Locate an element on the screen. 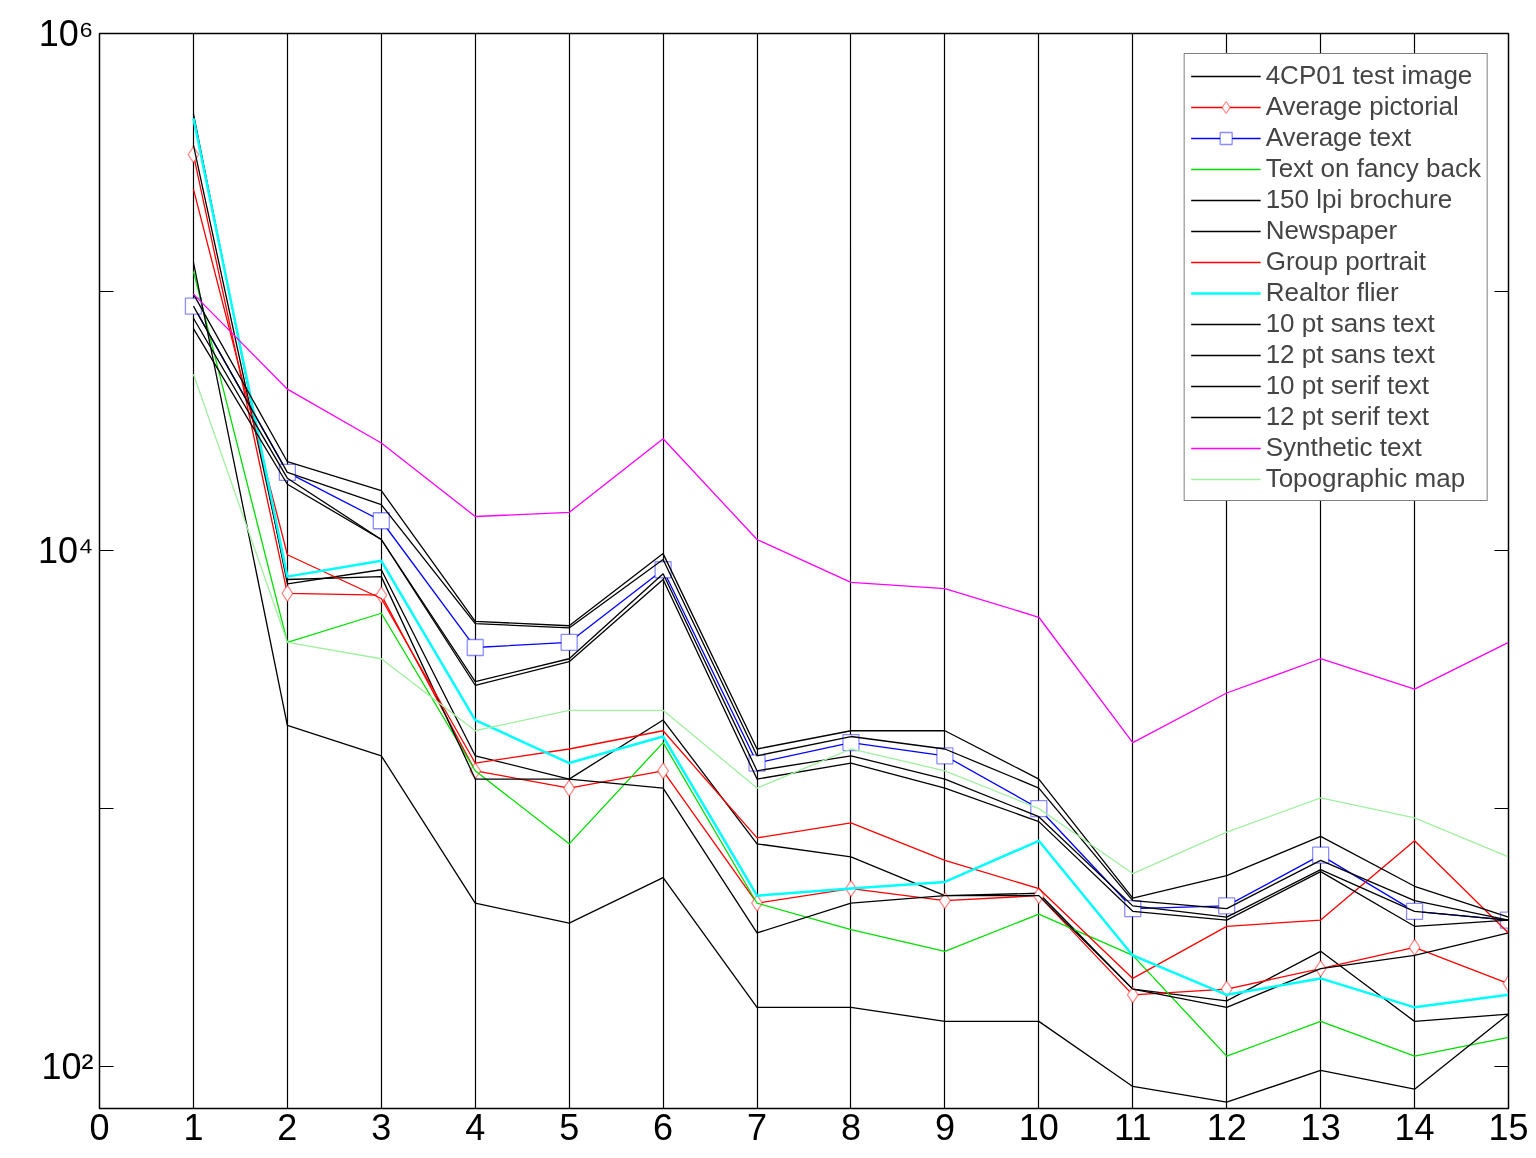  y-tick-label: 10⁴ is located at coordinates (65, 550).